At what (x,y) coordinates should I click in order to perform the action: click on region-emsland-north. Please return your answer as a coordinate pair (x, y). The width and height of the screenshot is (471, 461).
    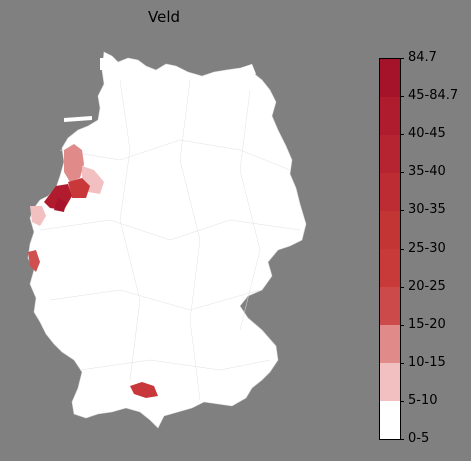
    Looking at the image, I should click on (74, 163).